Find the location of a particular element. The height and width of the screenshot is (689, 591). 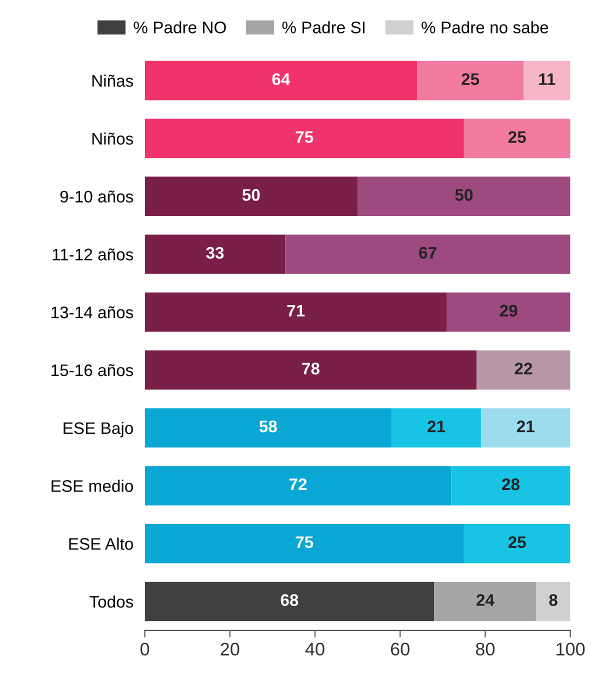

legend-label: % Padre NO is located at coordinates (180, 27).